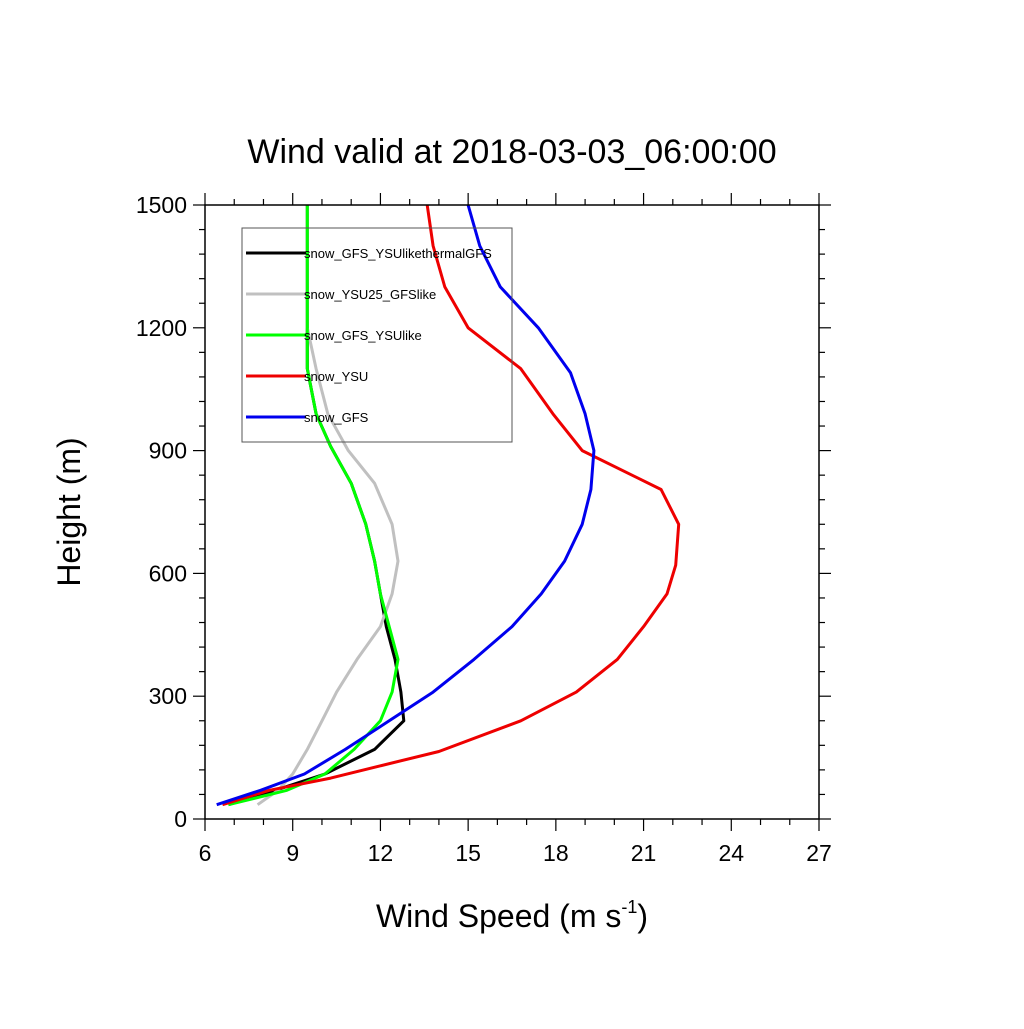  What do you see at coordinates (180, 819) in the screenshot?
I see `y-tick-label: 0` at bounding box center [180, 819].